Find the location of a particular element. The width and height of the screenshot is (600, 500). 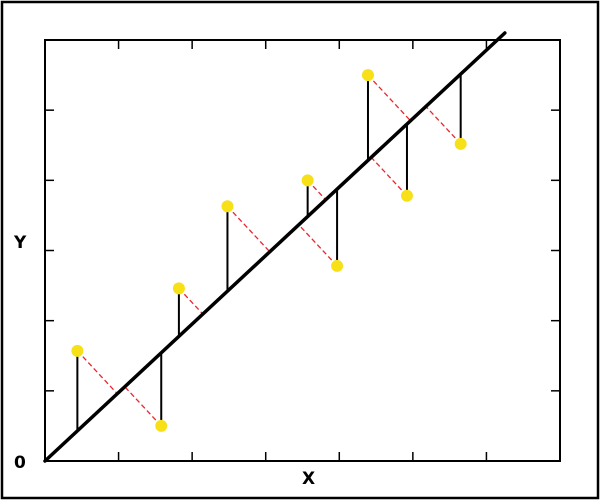

x-axis-label: X is located at coordinates (308, 479).